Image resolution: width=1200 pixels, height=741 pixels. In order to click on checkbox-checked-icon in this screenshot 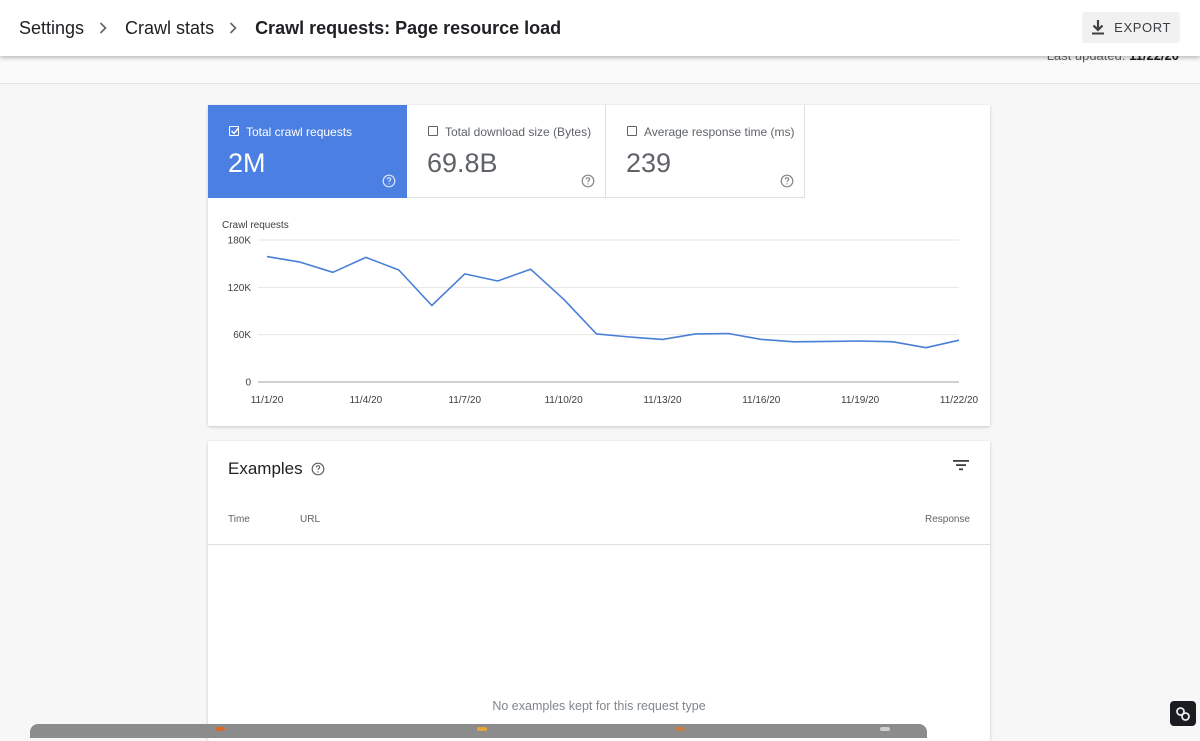, I will do `click(234, 131)`.